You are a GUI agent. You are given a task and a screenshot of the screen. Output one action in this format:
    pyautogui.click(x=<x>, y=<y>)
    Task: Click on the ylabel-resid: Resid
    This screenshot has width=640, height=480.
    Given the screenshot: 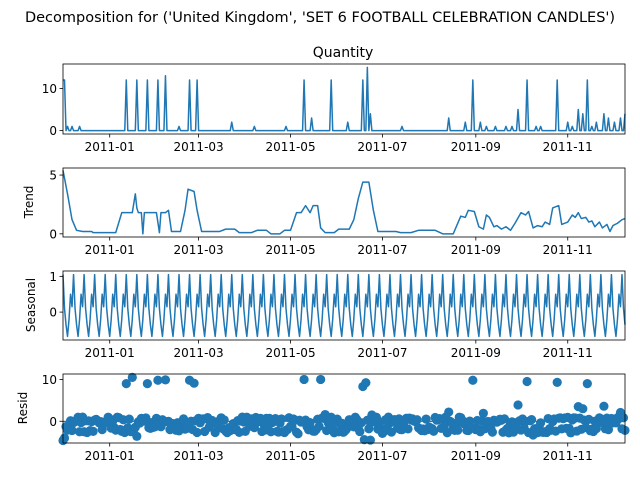 What is the action you would take?
    pyautogui.click(x=23, y=408)
    